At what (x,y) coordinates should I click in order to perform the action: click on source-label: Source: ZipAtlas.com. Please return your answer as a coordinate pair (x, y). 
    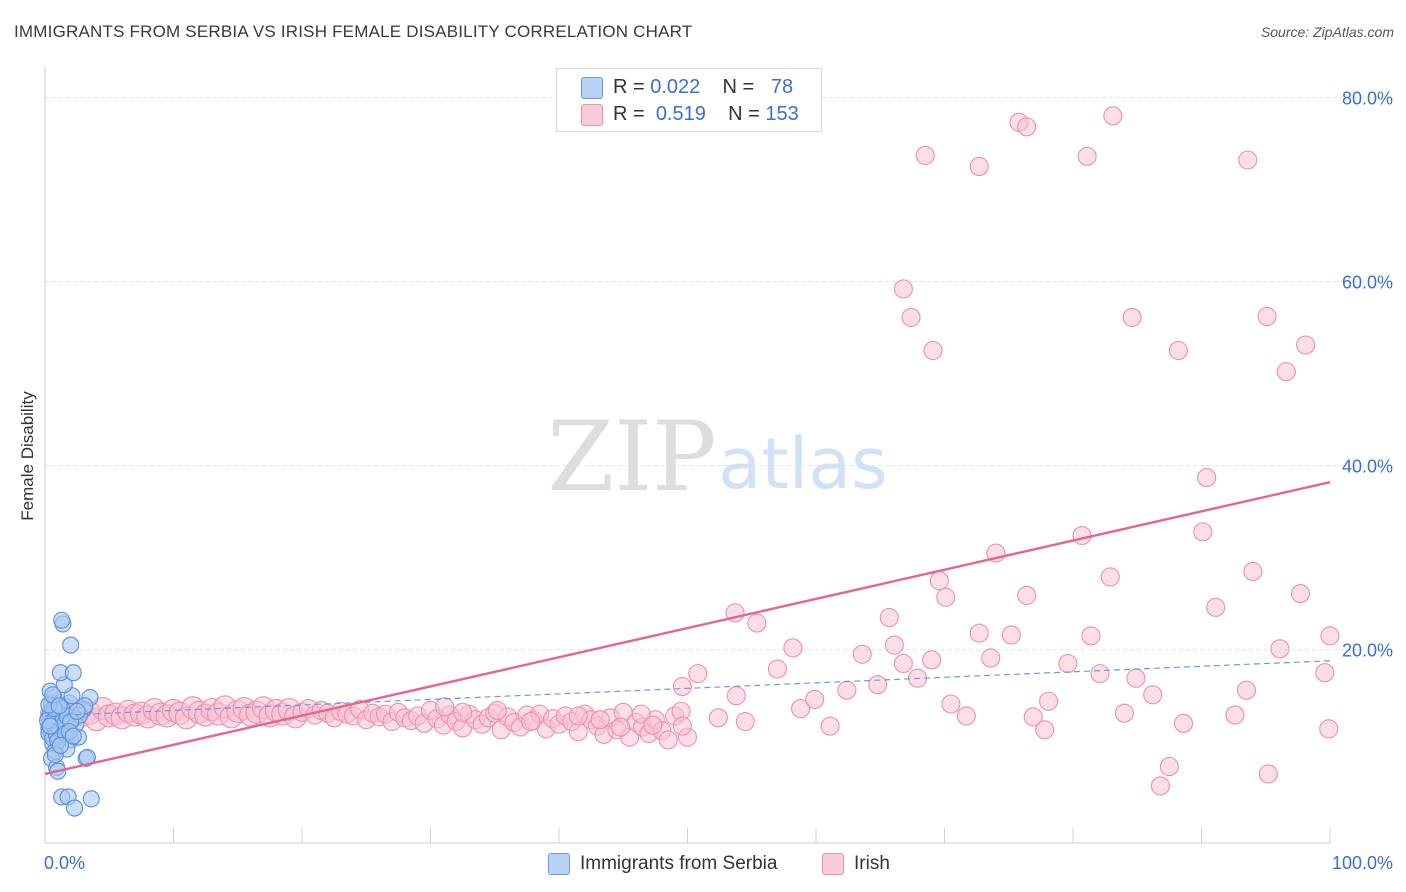
    Looking at the image, I should click on (1327, 32).